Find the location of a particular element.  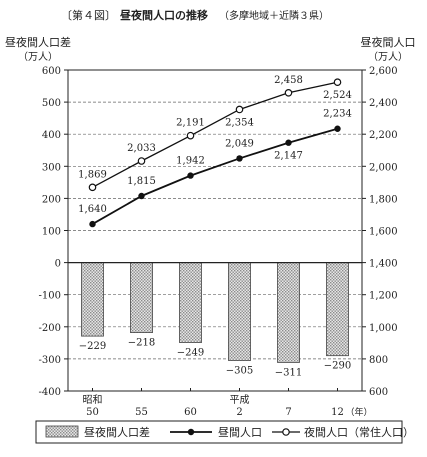

right-tick-label: 2,400 is located at coordinates (383, 103).